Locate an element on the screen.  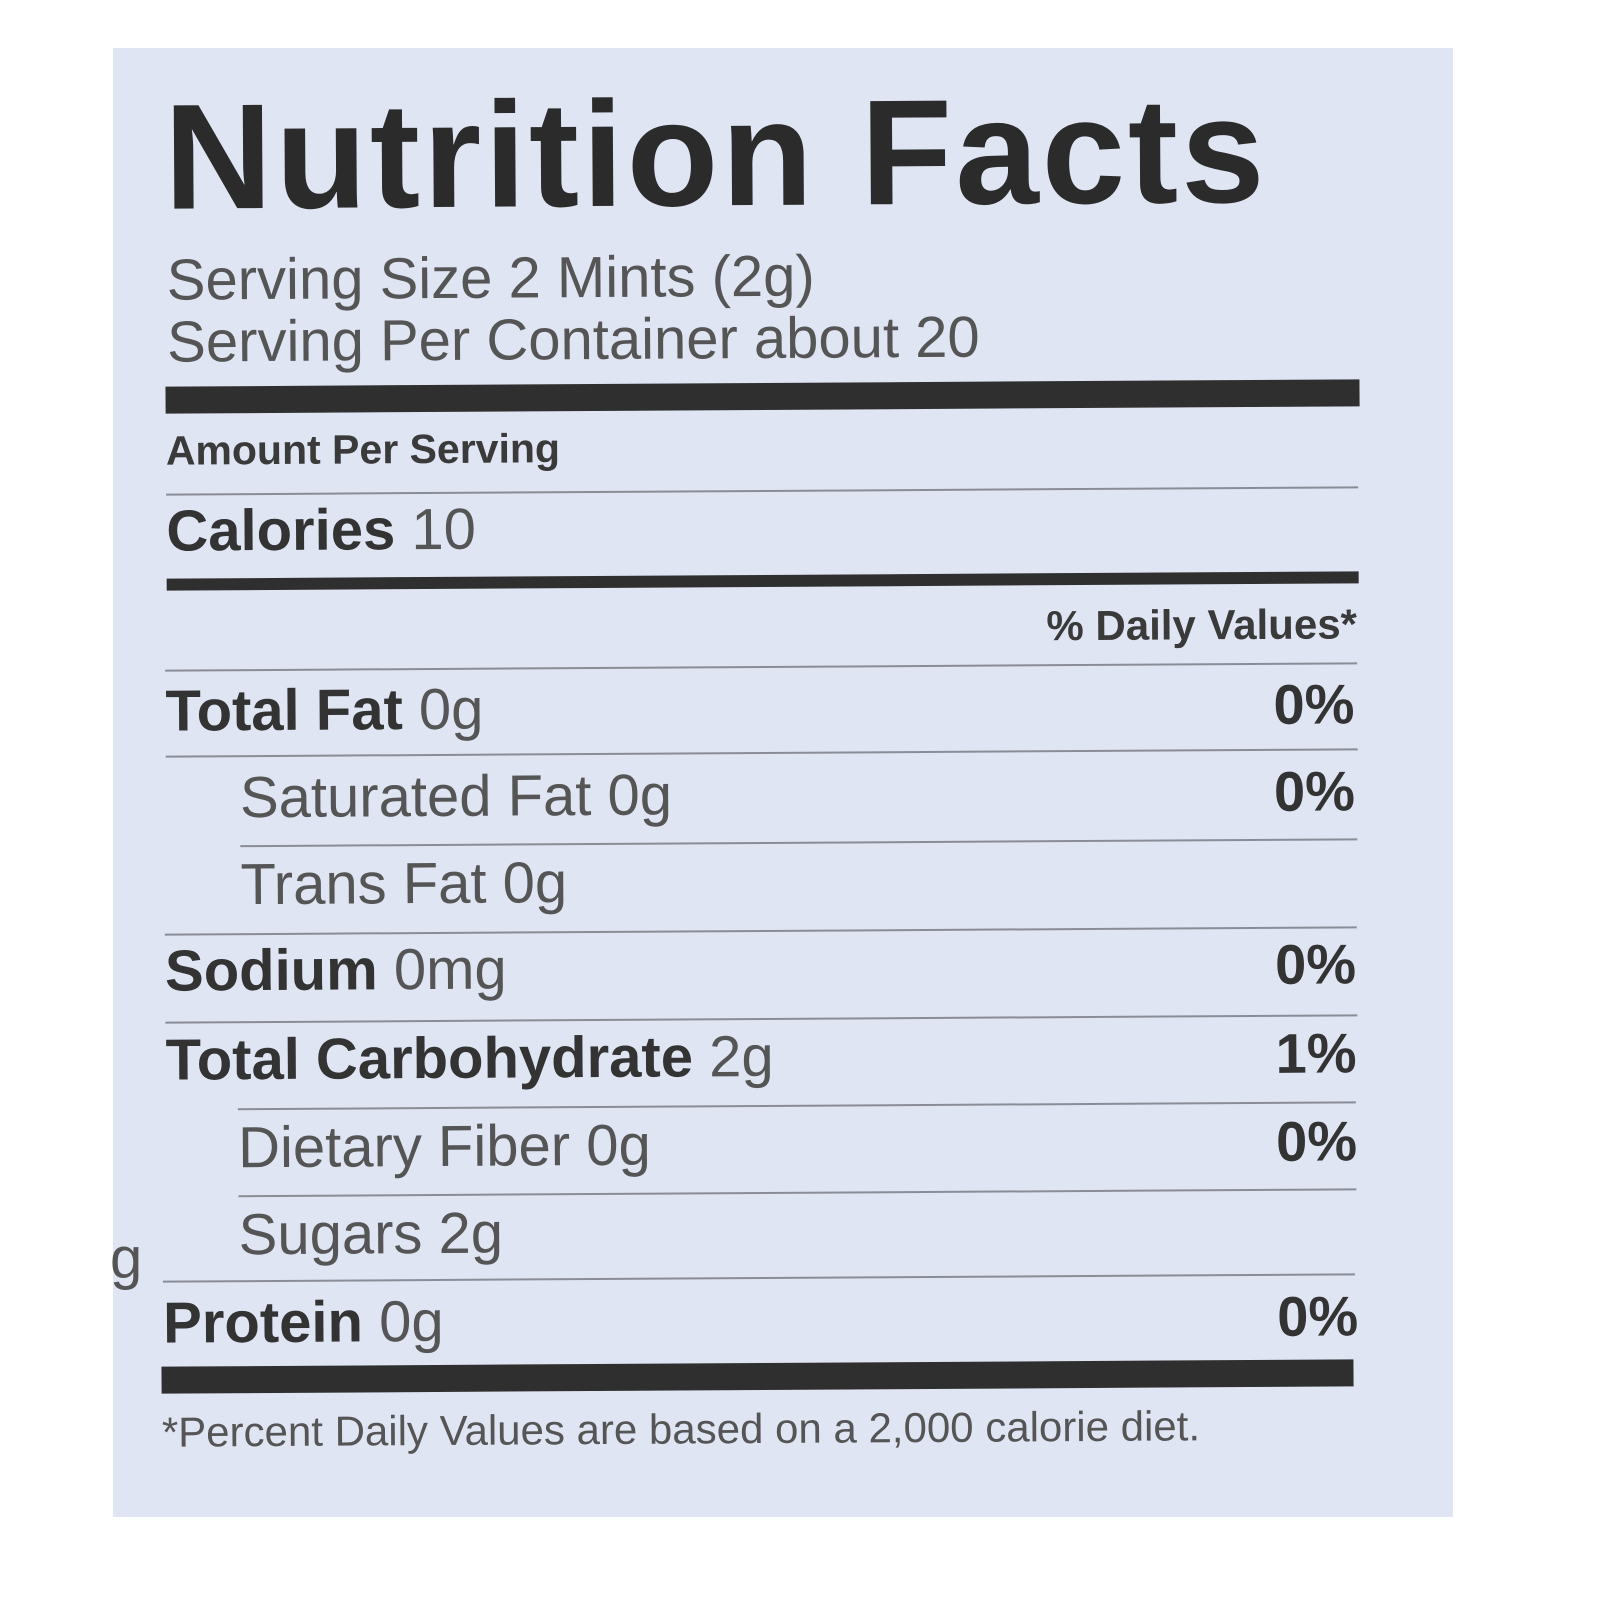
nutrient-row-dietary-fiber: Dietary Fiber 0g 0% is located at coordinates (801, 1145).